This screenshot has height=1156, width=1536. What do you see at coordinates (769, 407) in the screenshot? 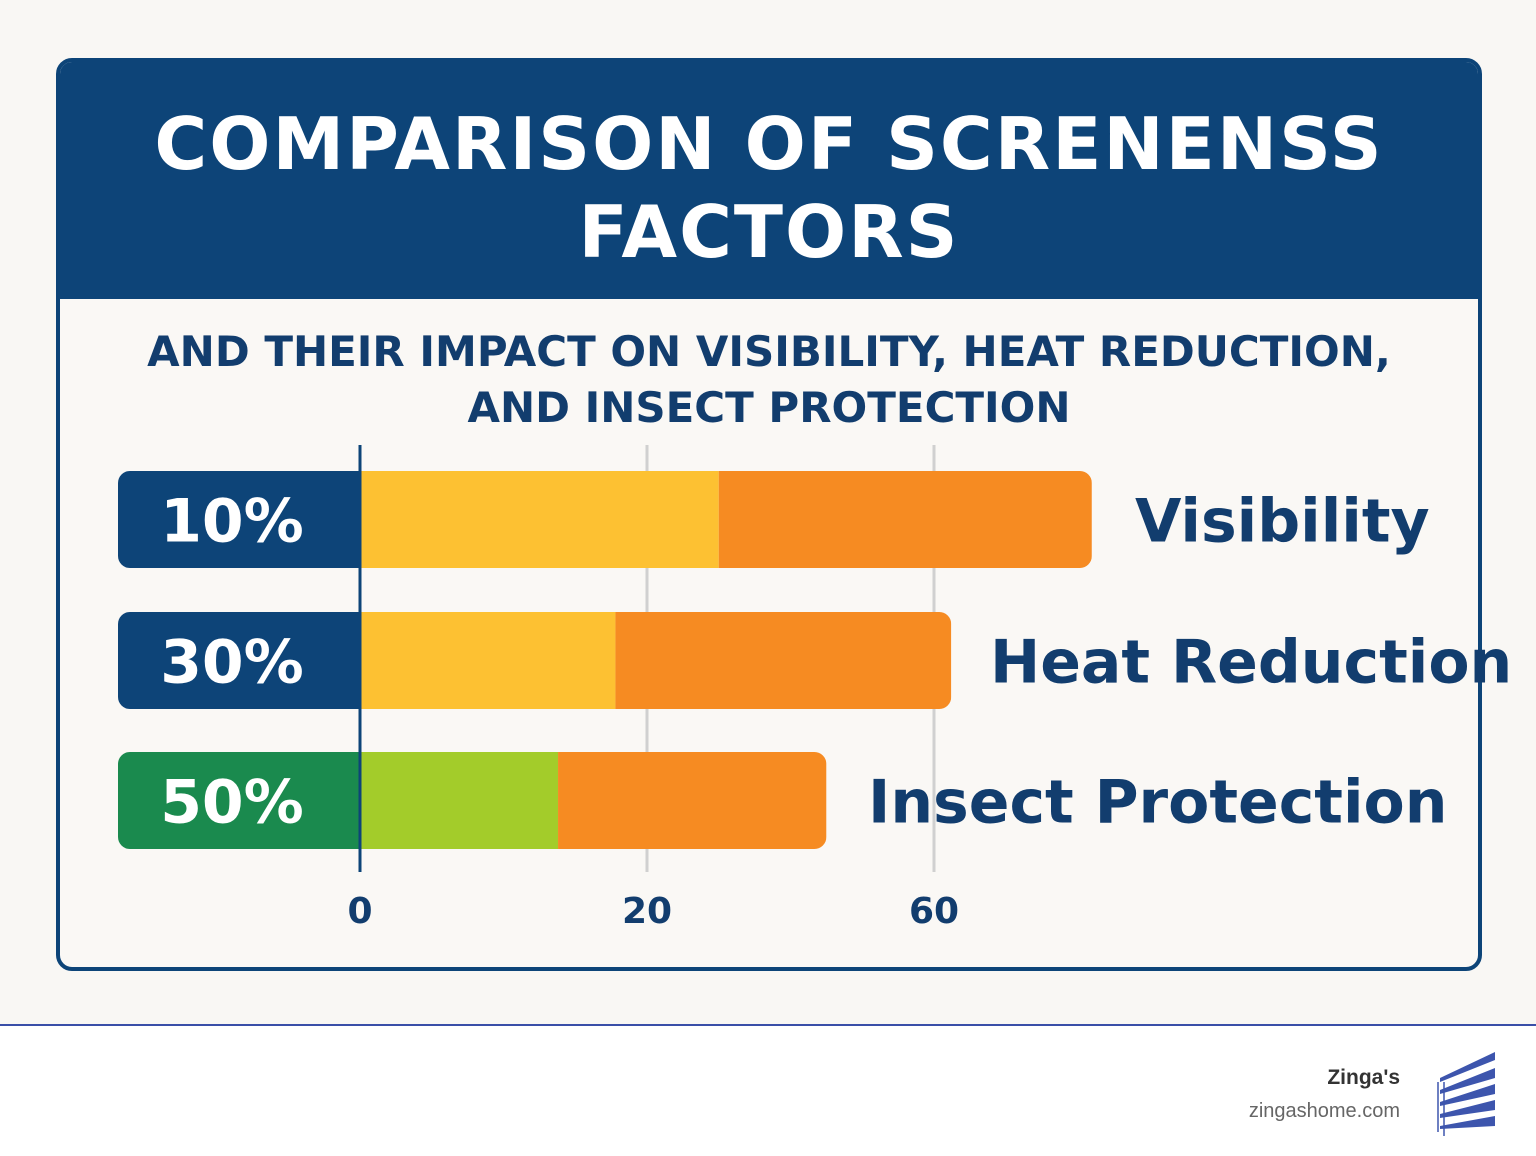
I see `subtitle-line-2: AND INSECT PROTECTION` at bounding box center [769, 407].